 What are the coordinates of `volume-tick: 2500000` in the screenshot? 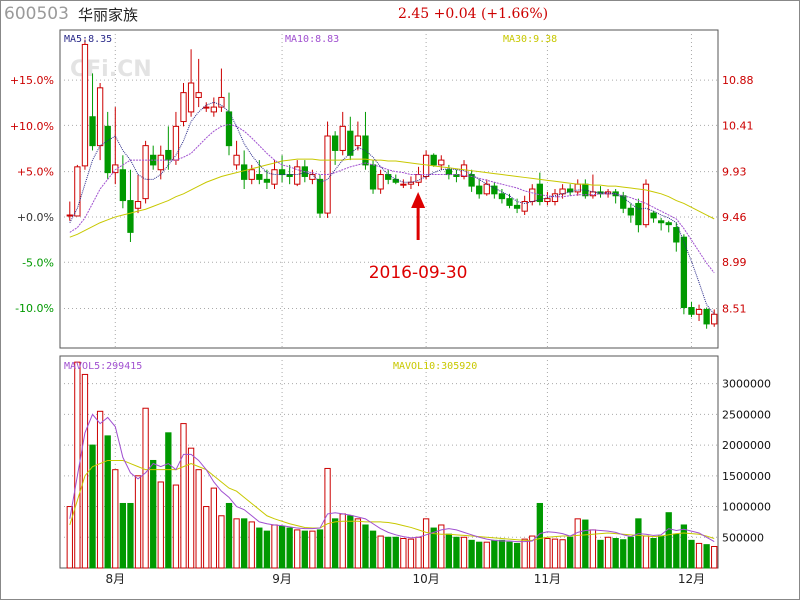 It's located at (746, 414).